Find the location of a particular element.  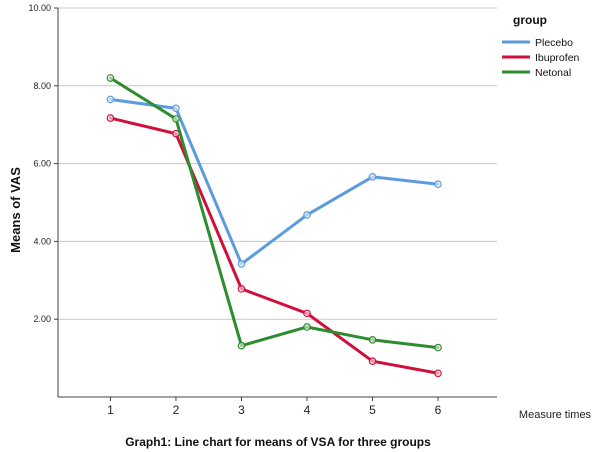

y-axis-label: Means of VAS is located at coordinates (15, 210).